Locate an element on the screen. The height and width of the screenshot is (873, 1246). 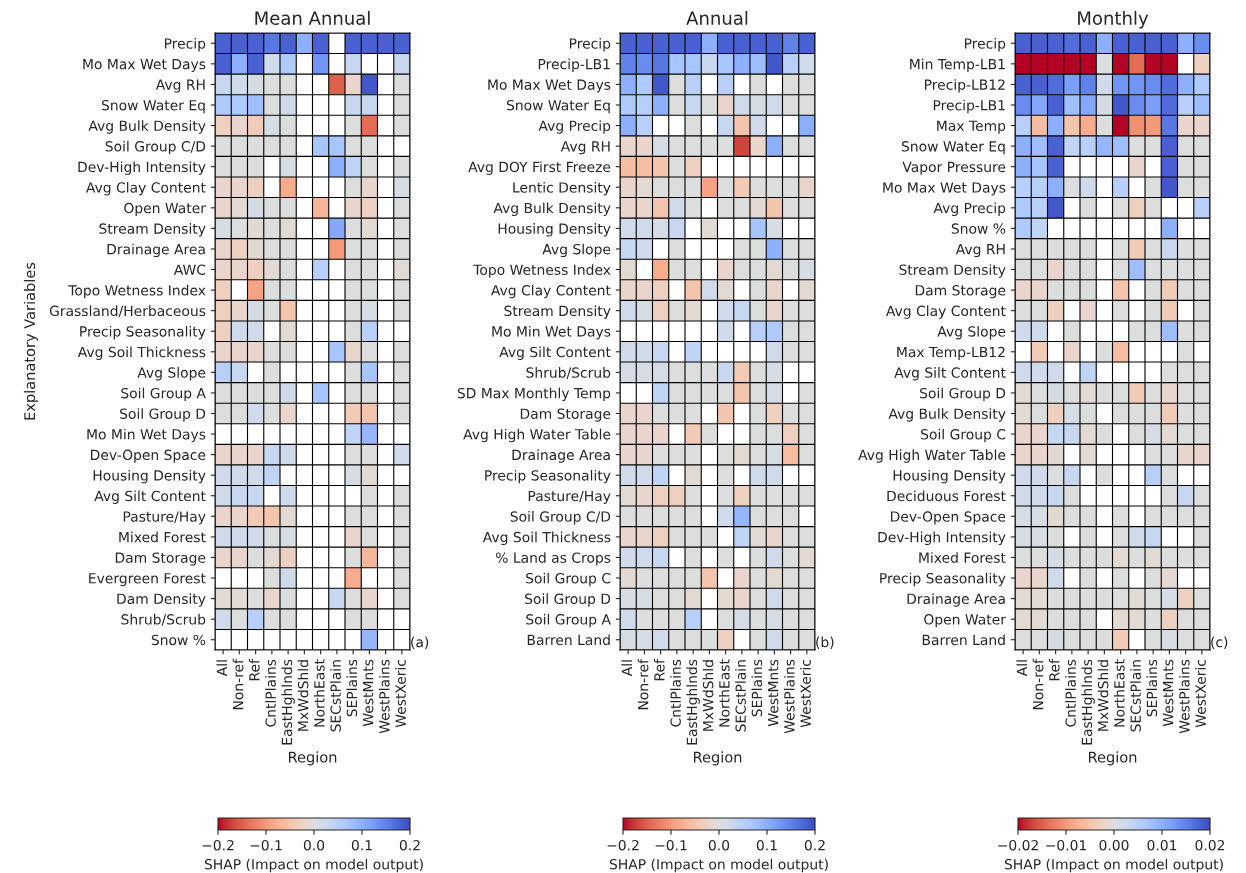
y-tick-label: Dev-High Intensity is located at coordinates (942, 538).